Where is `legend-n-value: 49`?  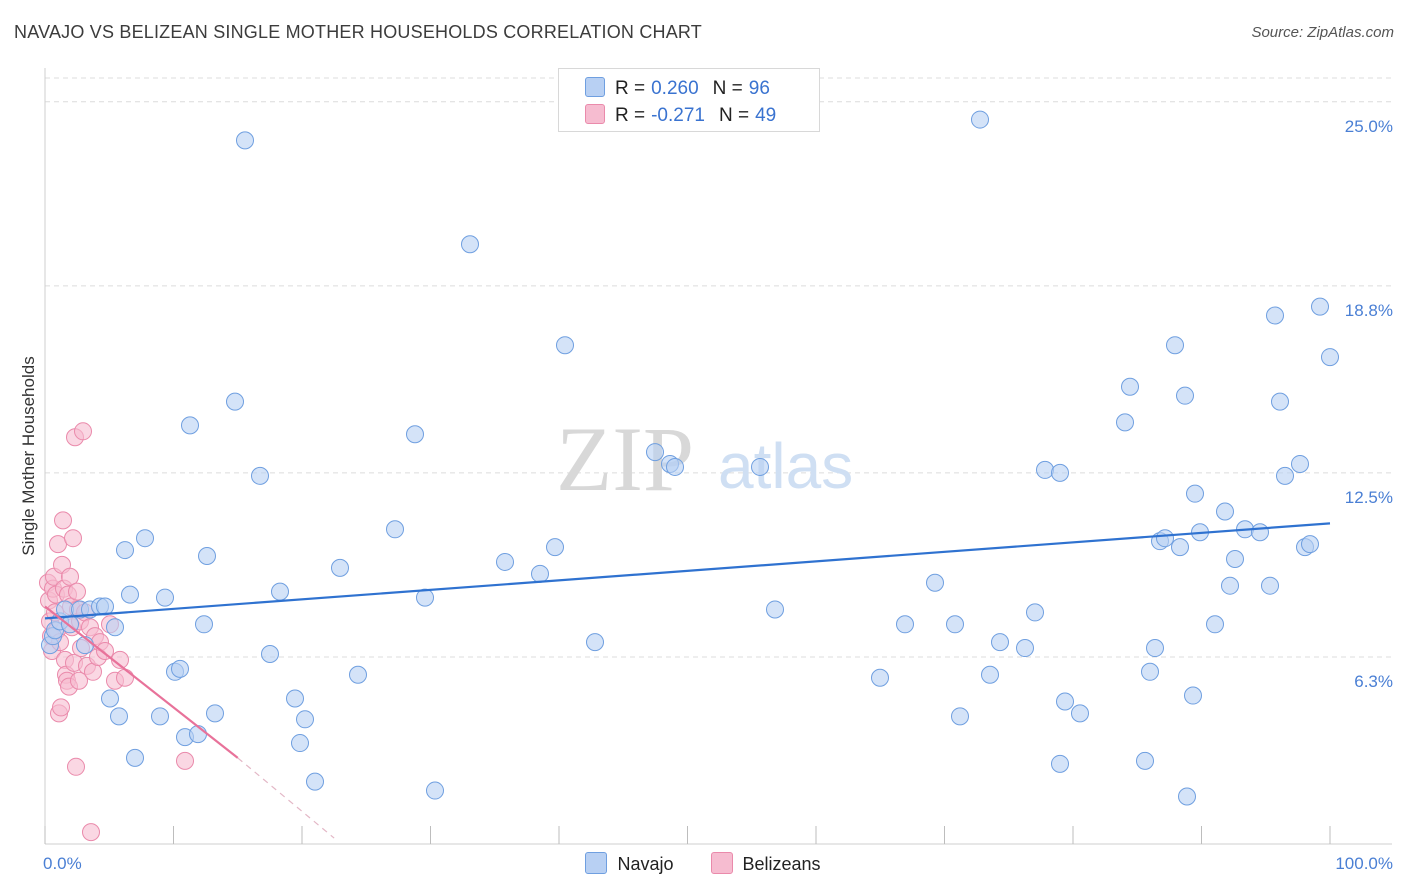 legend-n-value: 49 is located at coordinates (766, 115).